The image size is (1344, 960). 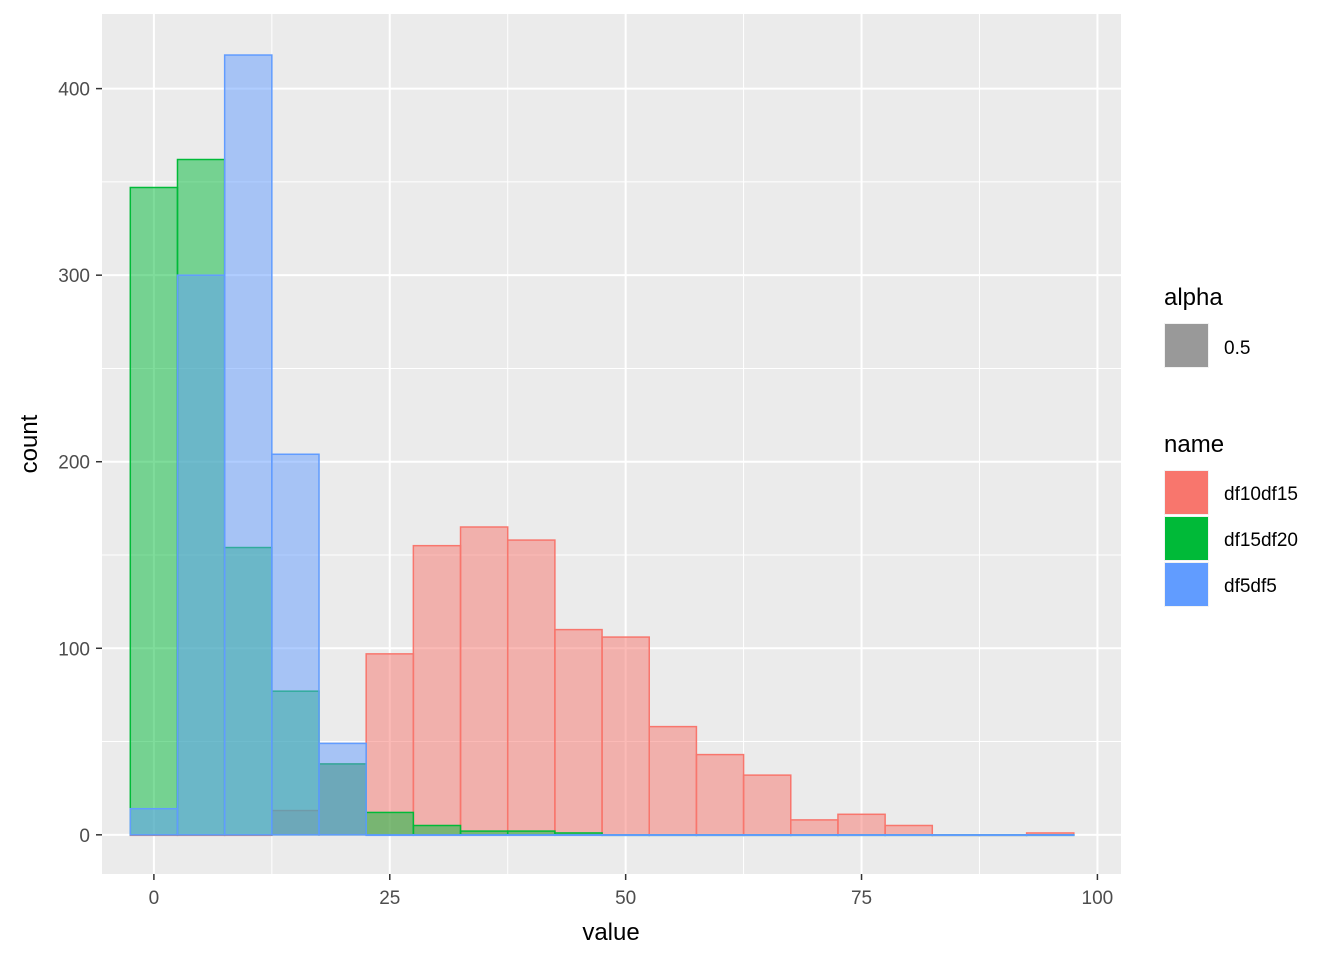 What do you see at coordinates (1186, 584) in the screenshot?
I see `legend-swatch-df5df5` at bounding box center [1186, 584].